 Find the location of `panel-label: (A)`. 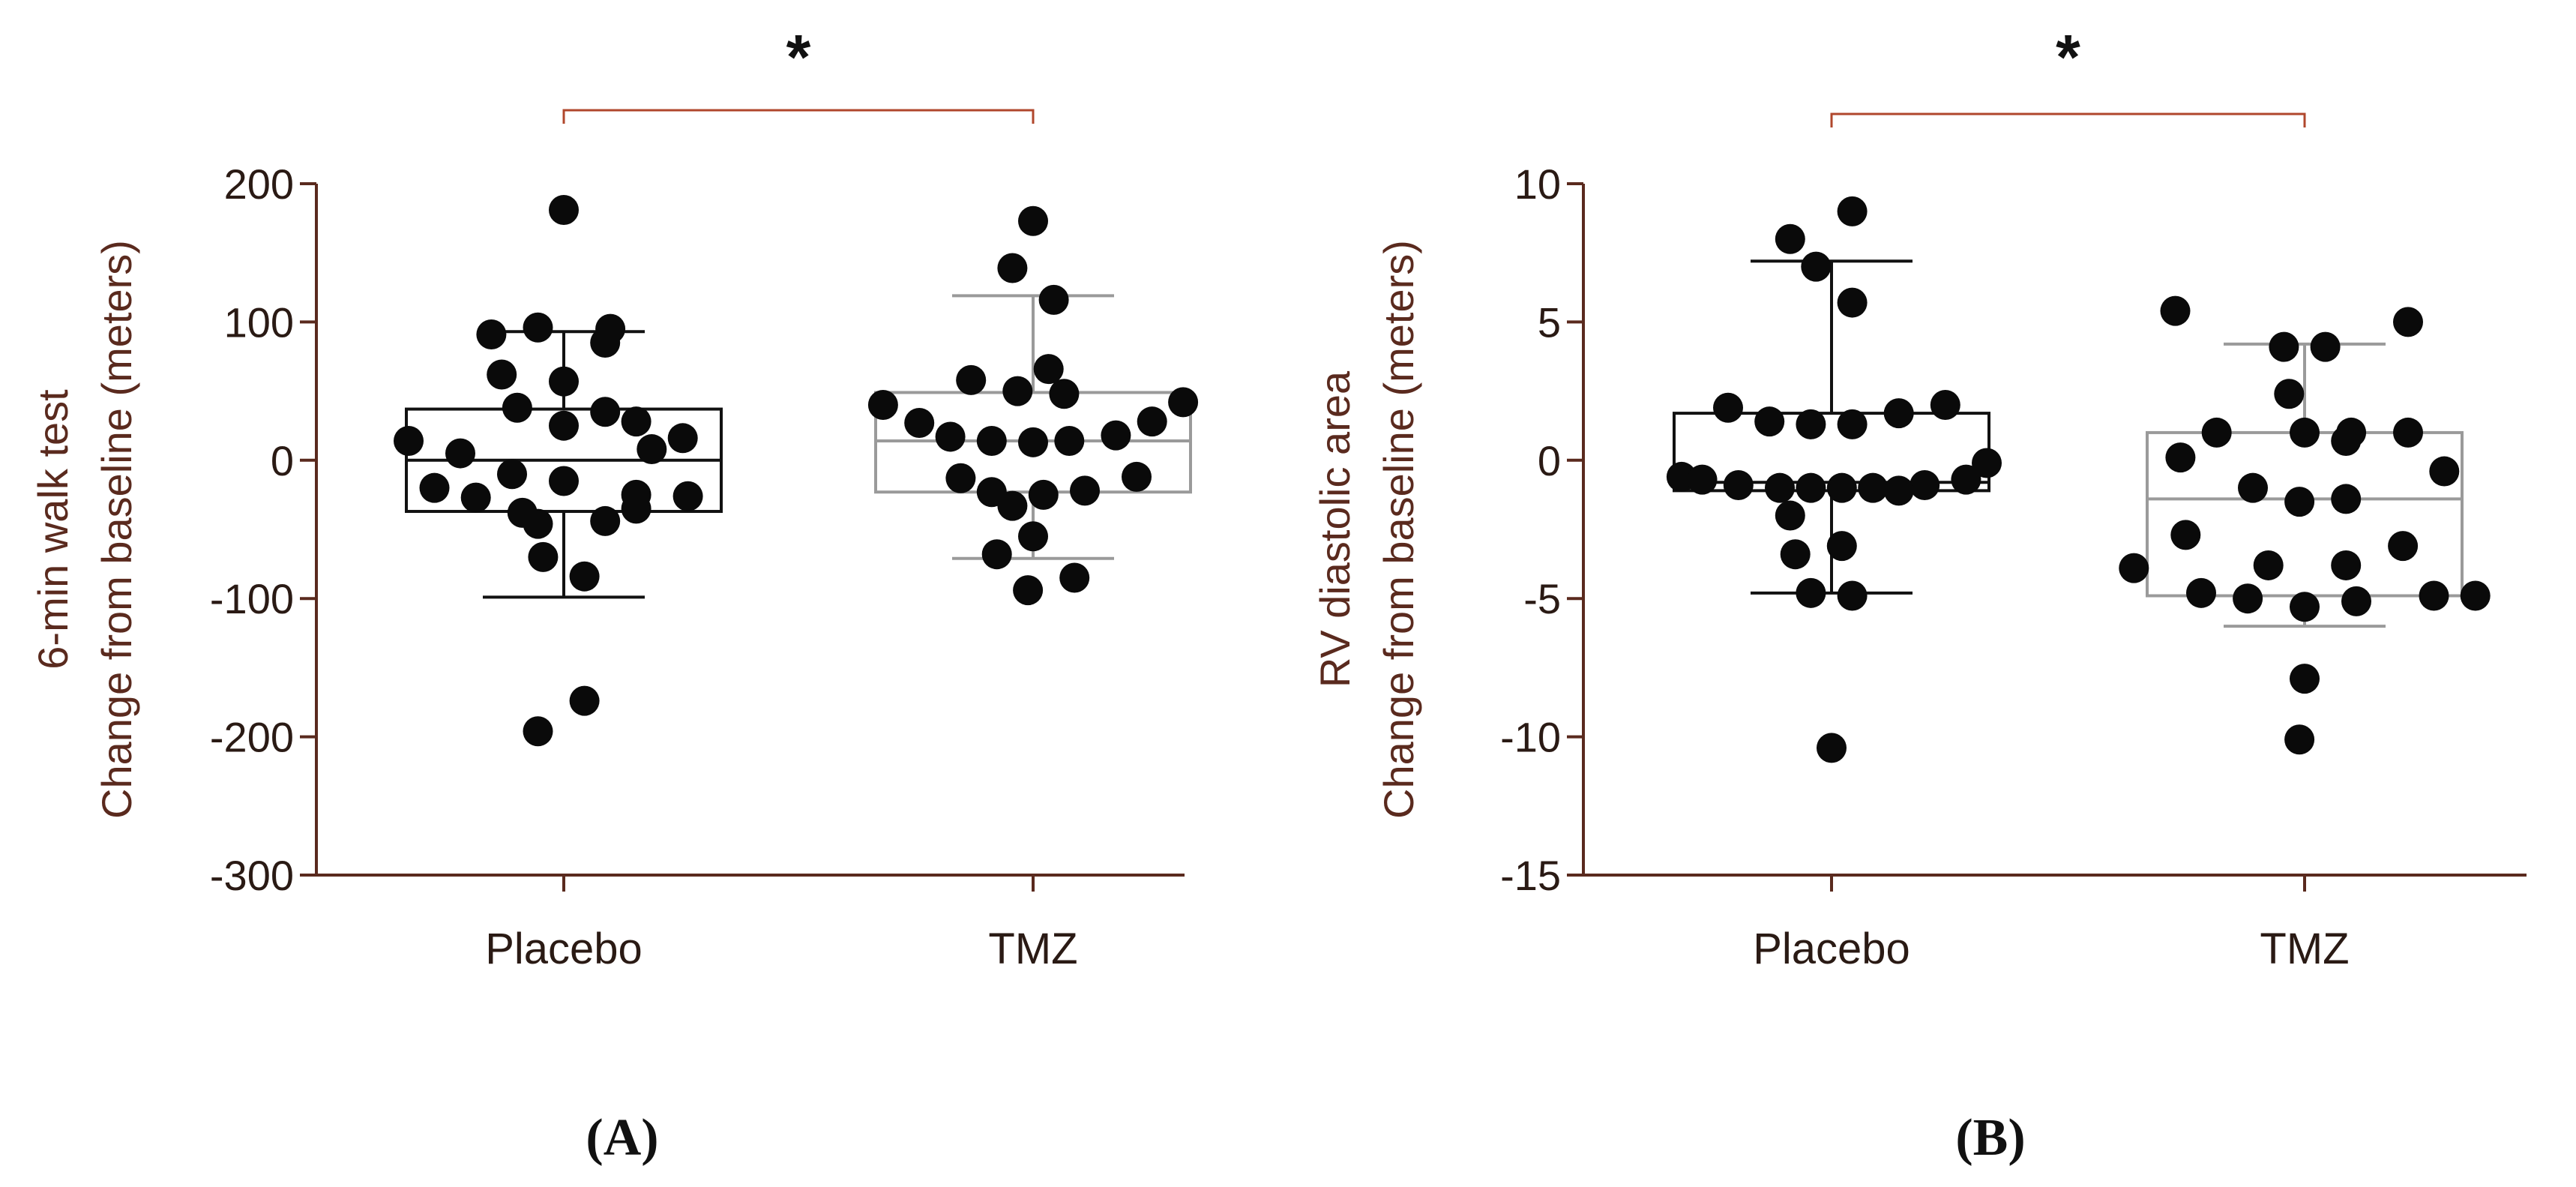

panel-label: (A) is located at coordinates (622, 1138).